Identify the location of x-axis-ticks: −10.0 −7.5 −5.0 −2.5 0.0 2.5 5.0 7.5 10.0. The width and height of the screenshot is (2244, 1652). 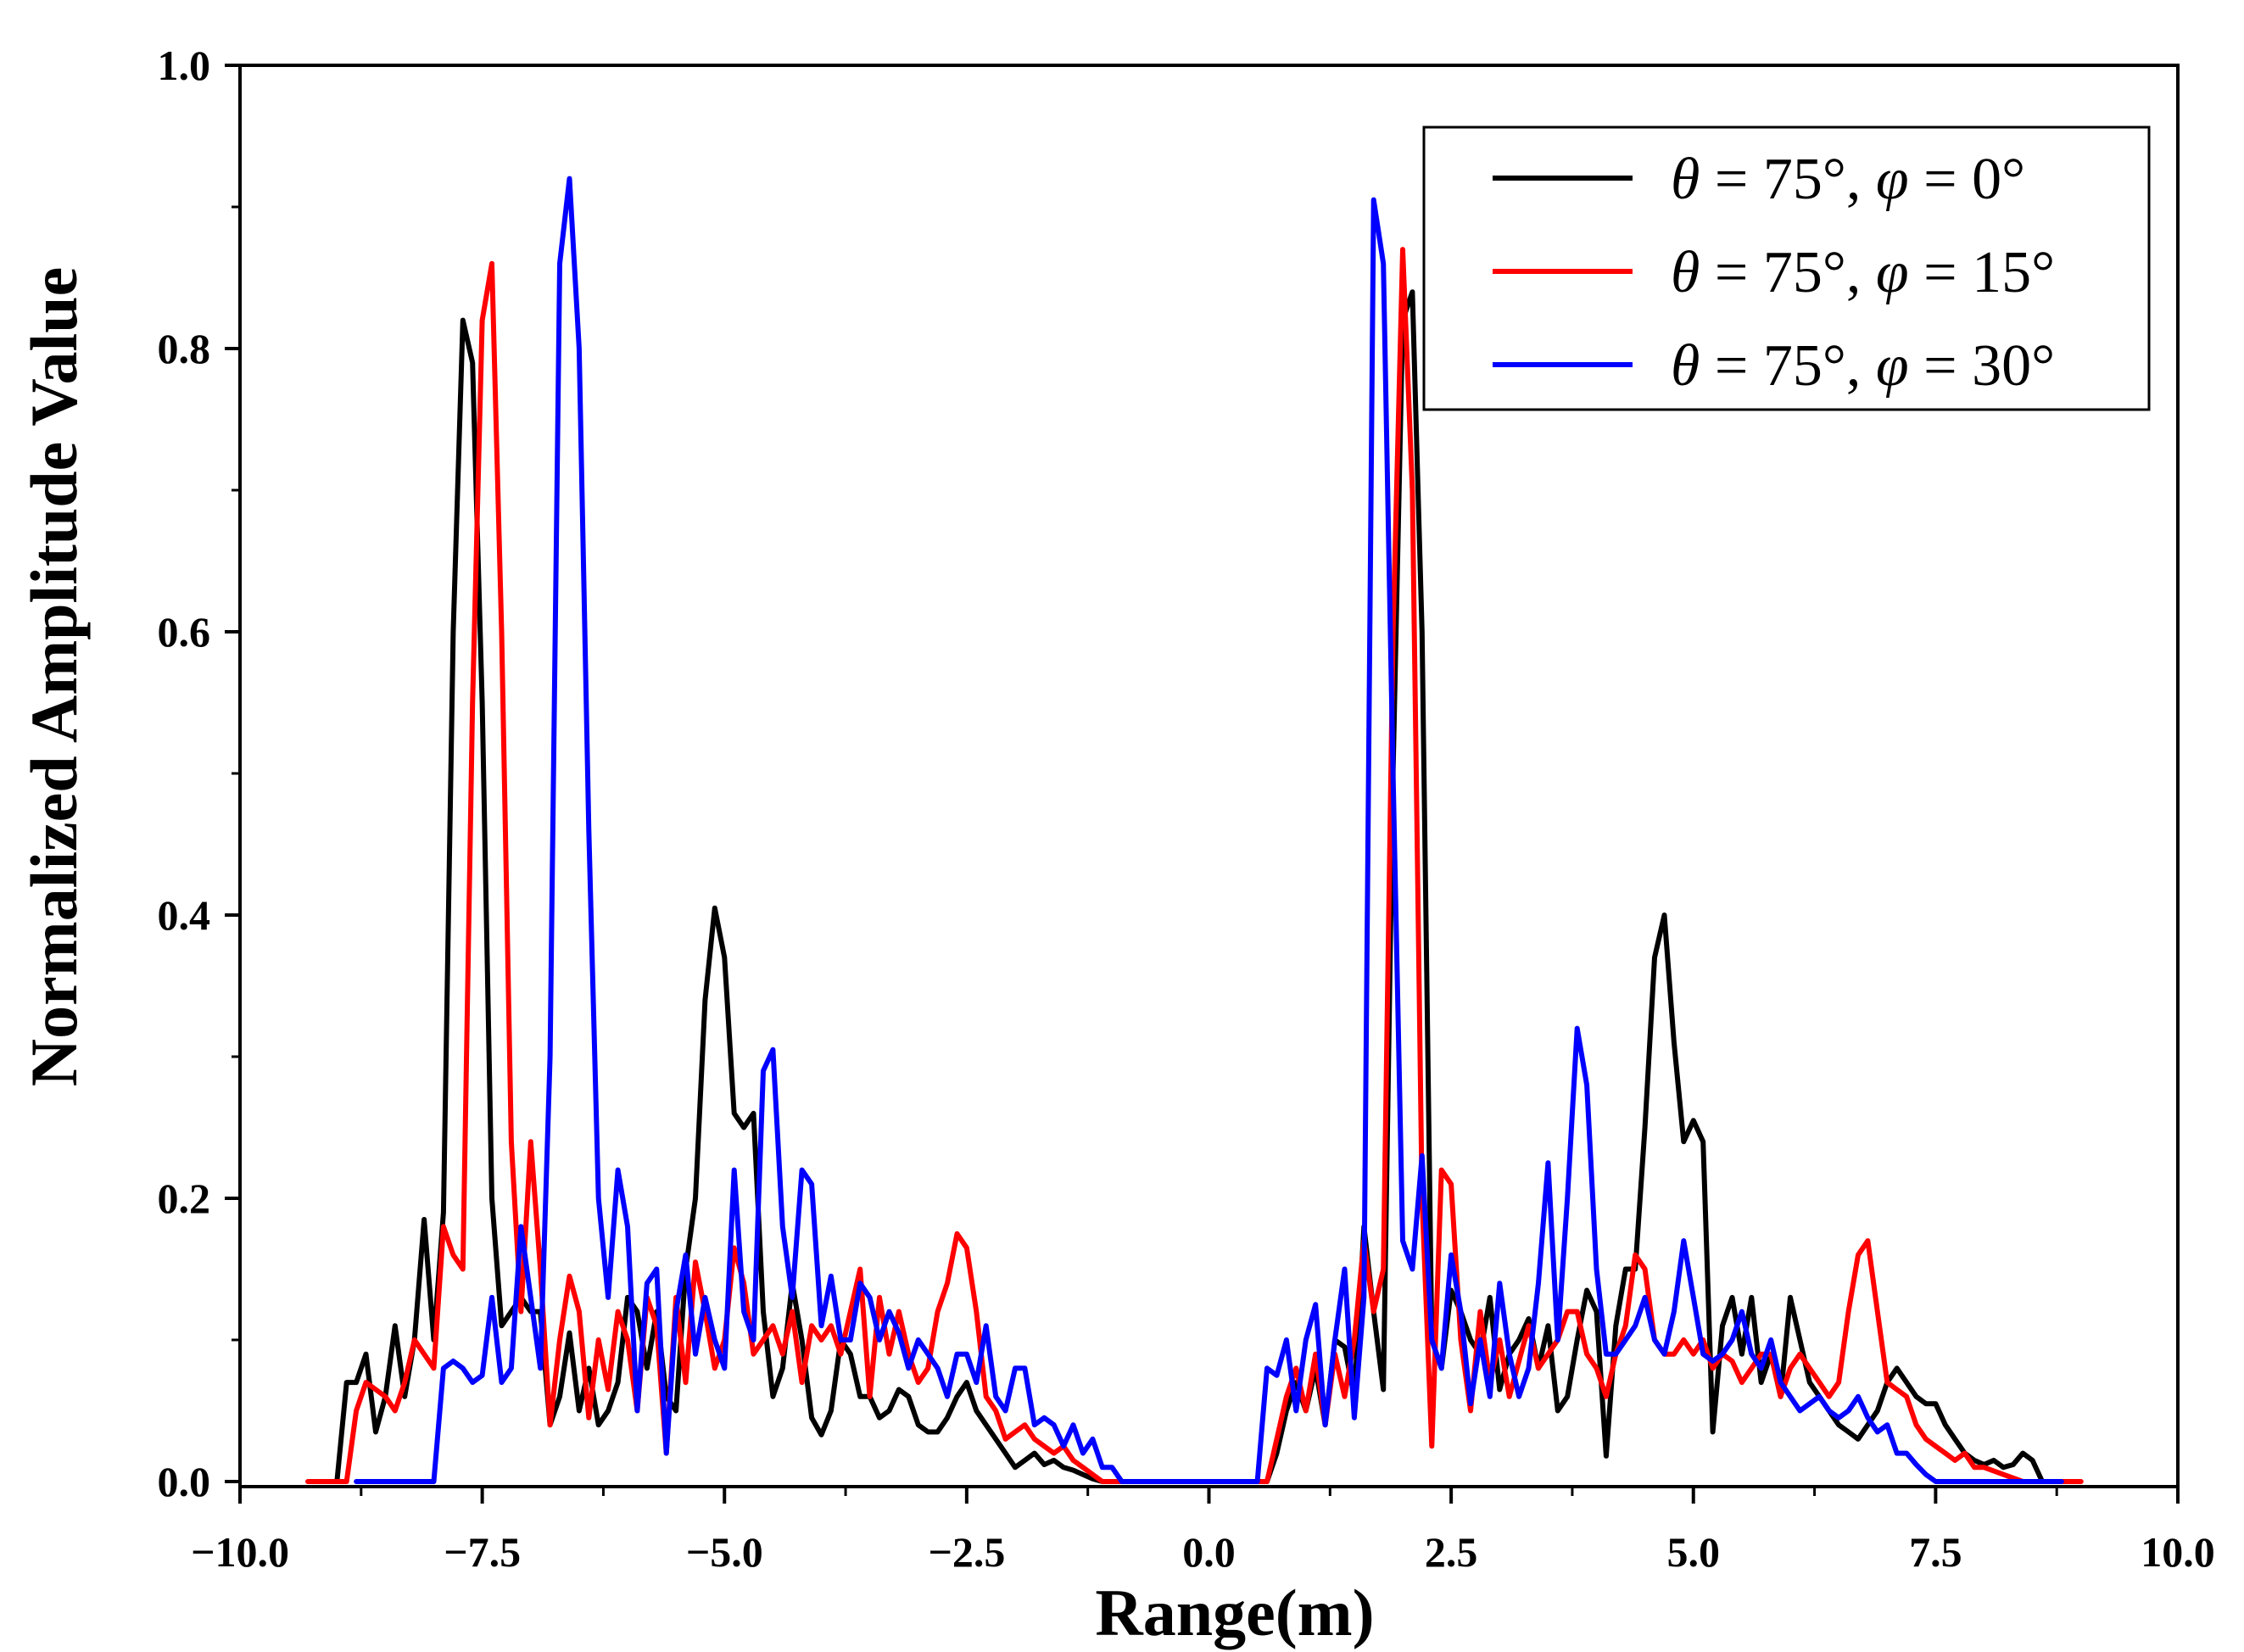
(1203, 1532).